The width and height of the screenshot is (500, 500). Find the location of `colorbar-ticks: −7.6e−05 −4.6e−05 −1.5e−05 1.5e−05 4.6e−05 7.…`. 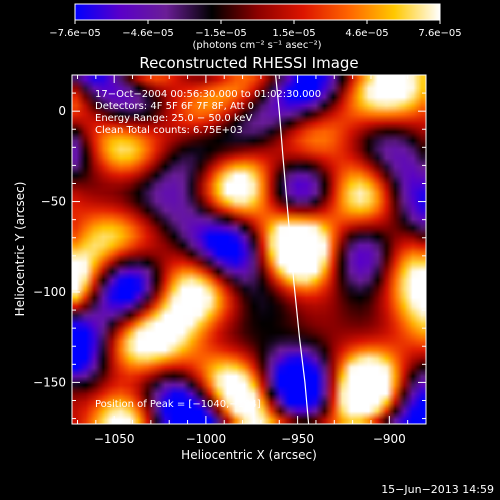

colorbar-ticks: −7.6e−05 −4.6e−05 −1.5e−05 1.5e−05 4.6e−05 7.… is located at coordinates (255, 29).